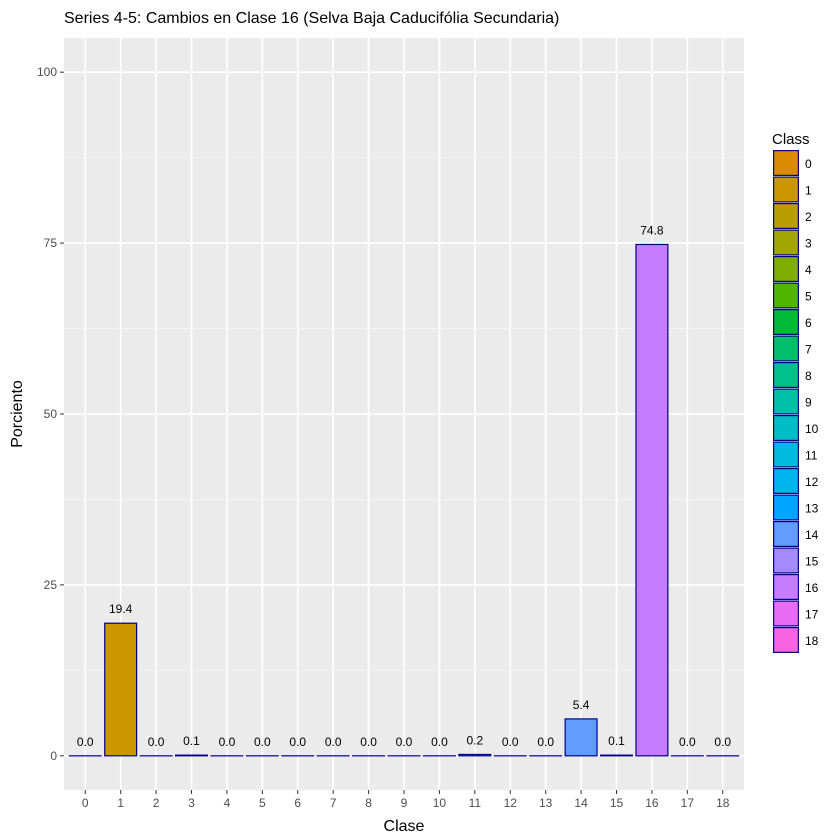  I want to click on x-axis: 0 1 2 3 4 5 6 7 8 9 10 11 12 13 14 15 16 17 18, so click(406, 800).